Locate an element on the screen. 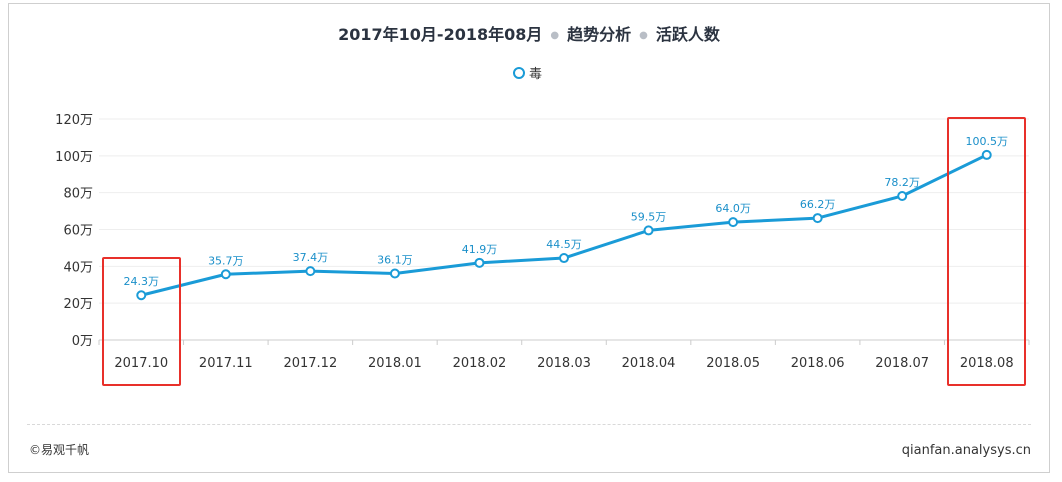  y-tick-label: 80万 is located at coordinates (78, 194).